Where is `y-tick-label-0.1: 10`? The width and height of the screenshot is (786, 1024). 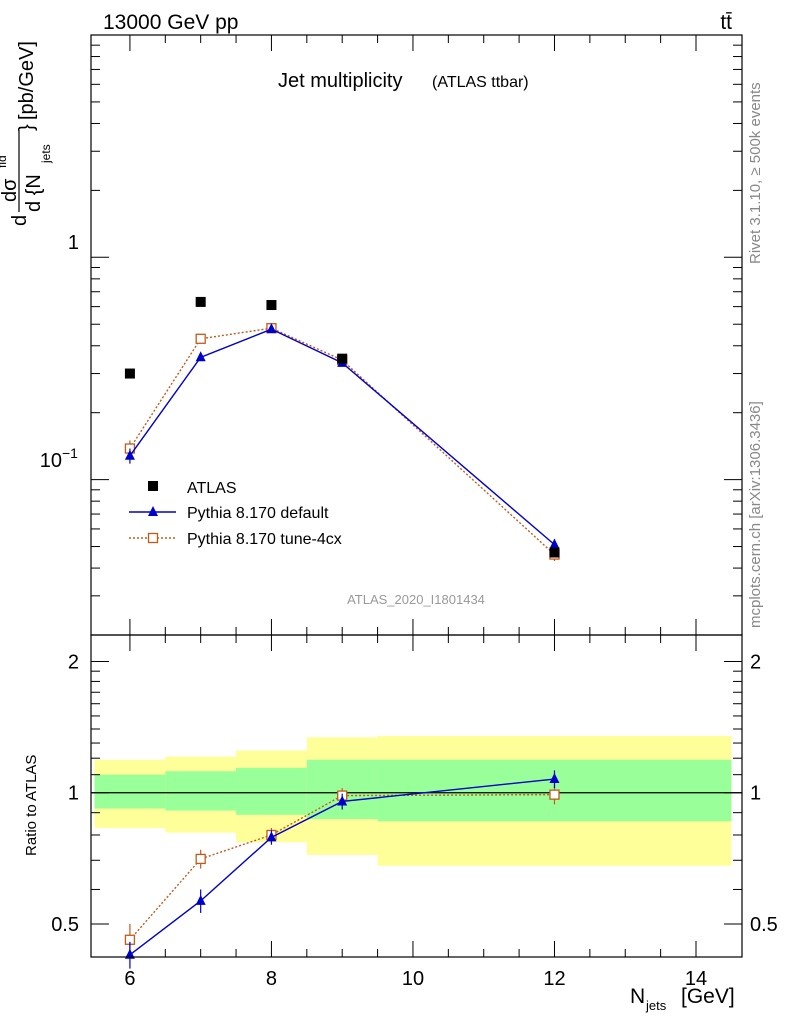 y-tick-label-0.1: 10 is located at coordinates (51, 461).